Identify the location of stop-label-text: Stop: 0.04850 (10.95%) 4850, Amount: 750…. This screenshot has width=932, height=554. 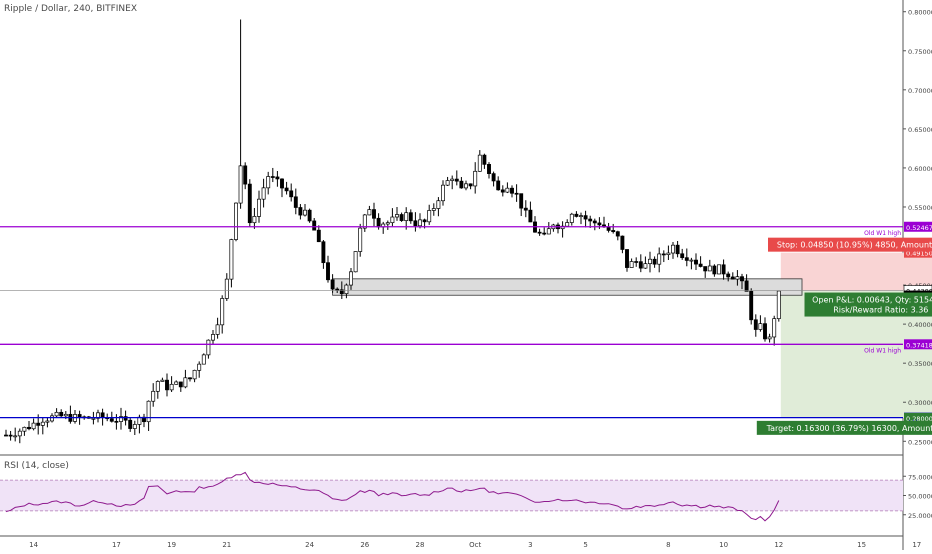
(854, 245).